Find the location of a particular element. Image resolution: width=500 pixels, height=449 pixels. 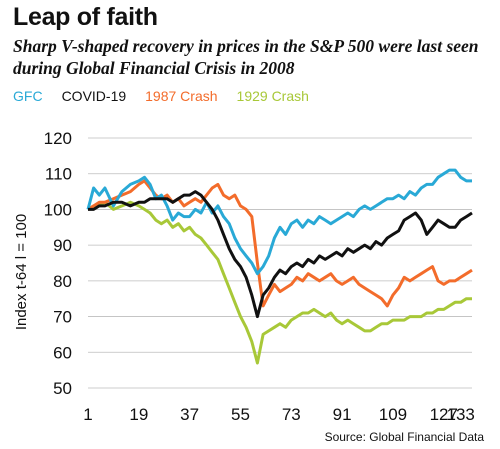

x-tick-label: 55 is located at coordinates (240, 414).